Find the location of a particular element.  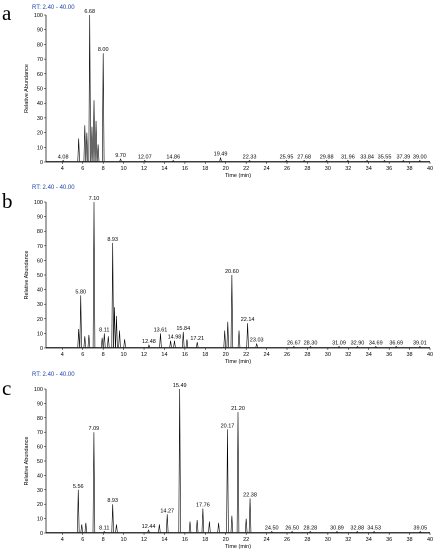

x-tick-label: 18 is located at coordinates (205, 355).